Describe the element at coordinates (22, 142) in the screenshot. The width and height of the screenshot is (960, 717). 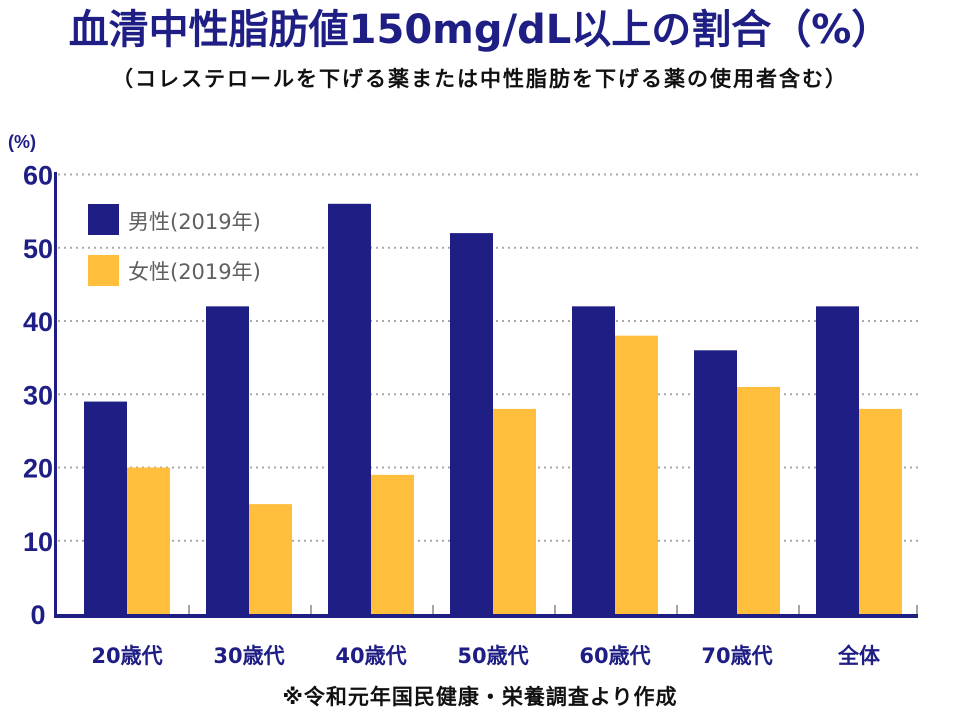
I see `y-axis-unit: (%)` at that location.